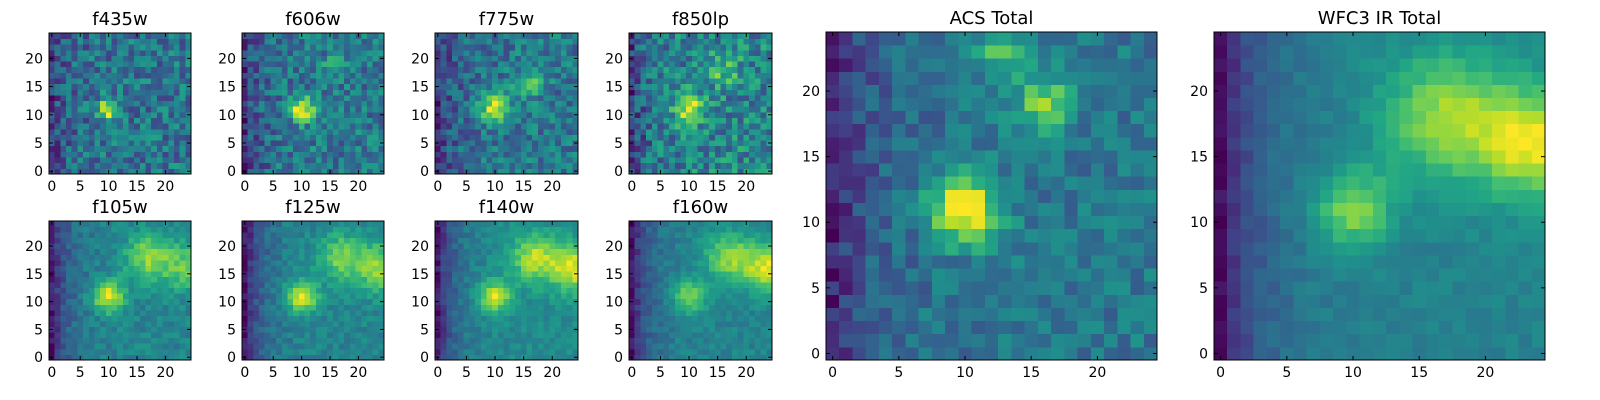  Describe the element at coordinates (109, 373) in the screenshot. I see `x-tick-label: 10` at that location.